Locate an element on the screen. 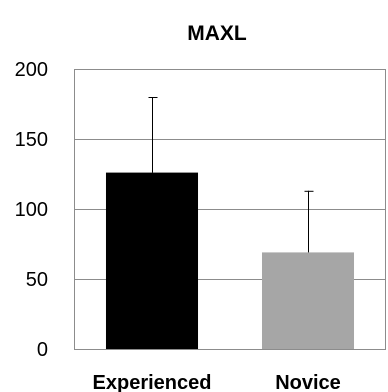 The height and width of the screenshot is (392, 388). y-tick-label: 0 is located at coordinates (42, 350).